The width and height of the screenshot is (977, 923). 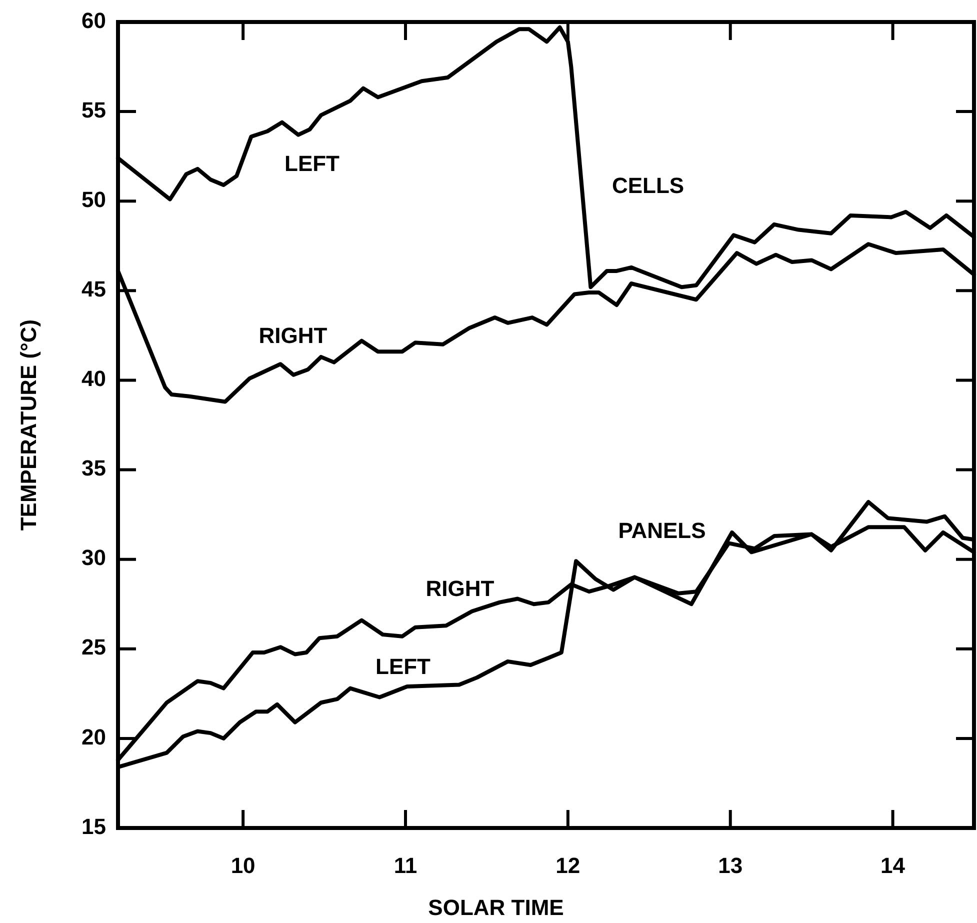 What do you see at coordinates (568, 865) in the screenshot?
I see `x-tick-label: 12` at bounding box center [568, 865].